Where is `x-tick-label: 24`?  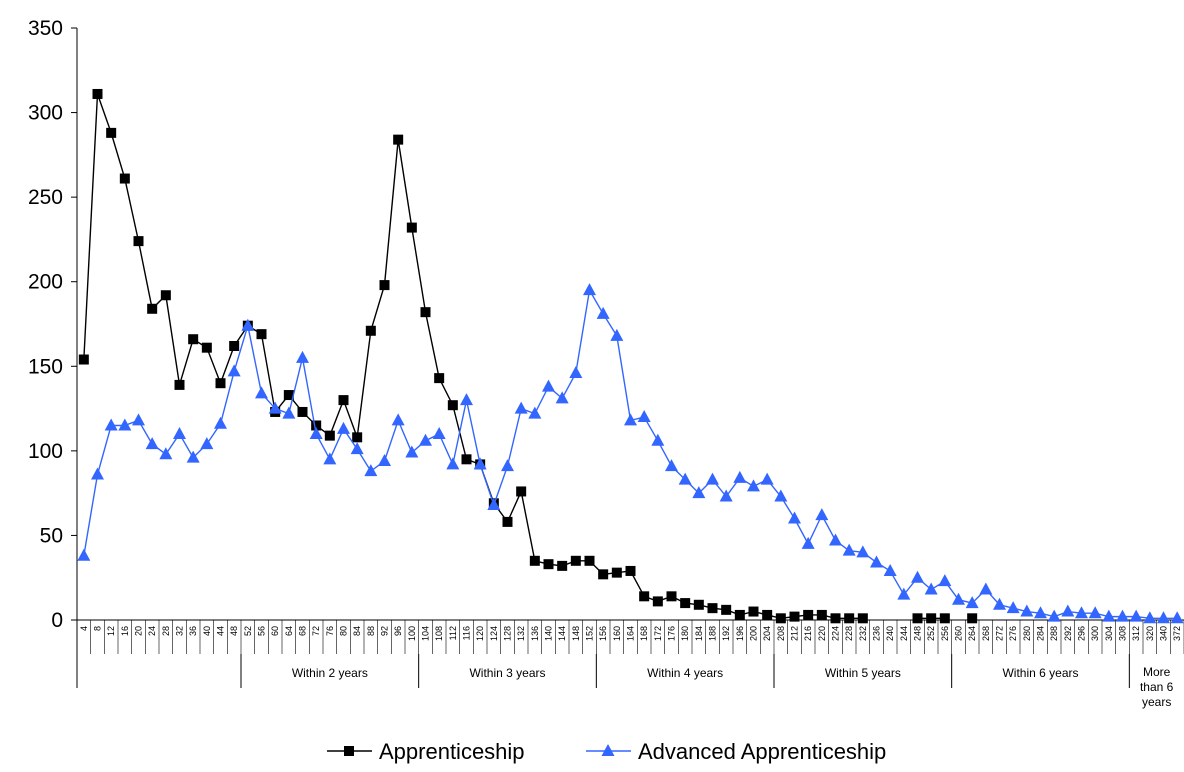 x-tick-label: 24 is located at coordinates (152, 631).